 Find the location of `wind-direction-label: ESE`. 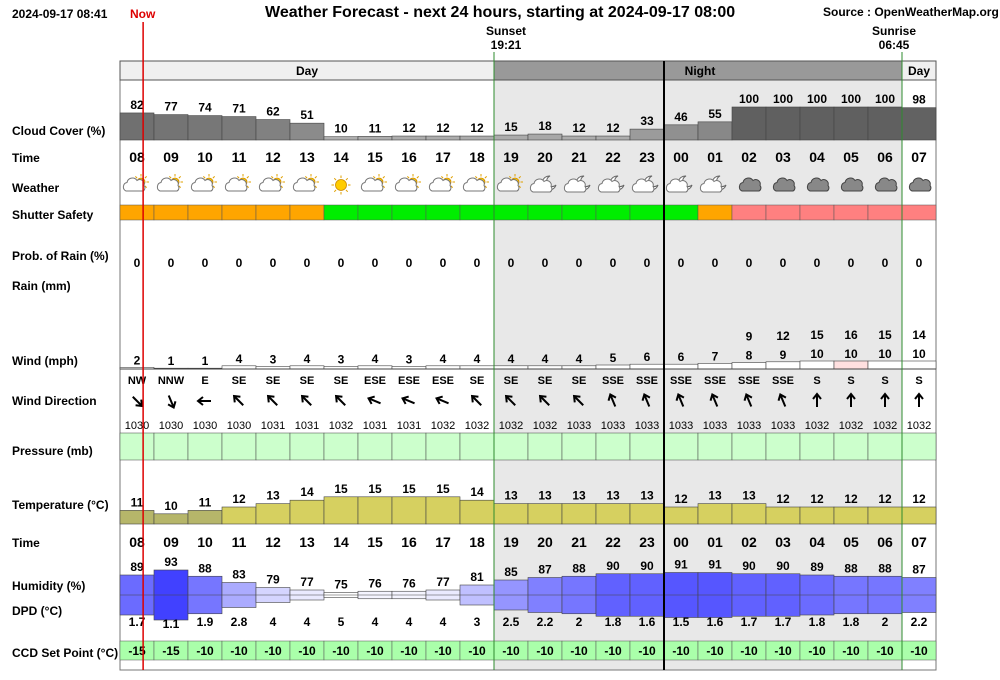

wind-direction-label: ESE is located at coordinates (375, 381).